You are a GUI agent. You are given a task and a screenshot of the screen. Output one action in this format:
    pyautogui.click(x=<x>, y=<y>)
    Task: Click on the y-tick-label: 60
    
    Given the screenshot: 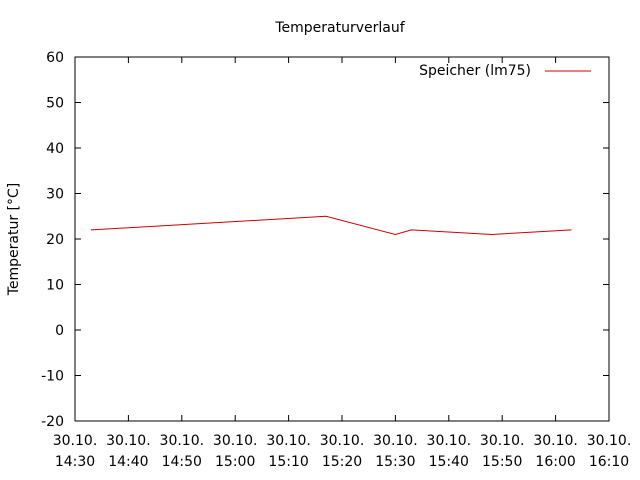 What is the action you would take?
    pyautogui.click(x=55, y=58)
    